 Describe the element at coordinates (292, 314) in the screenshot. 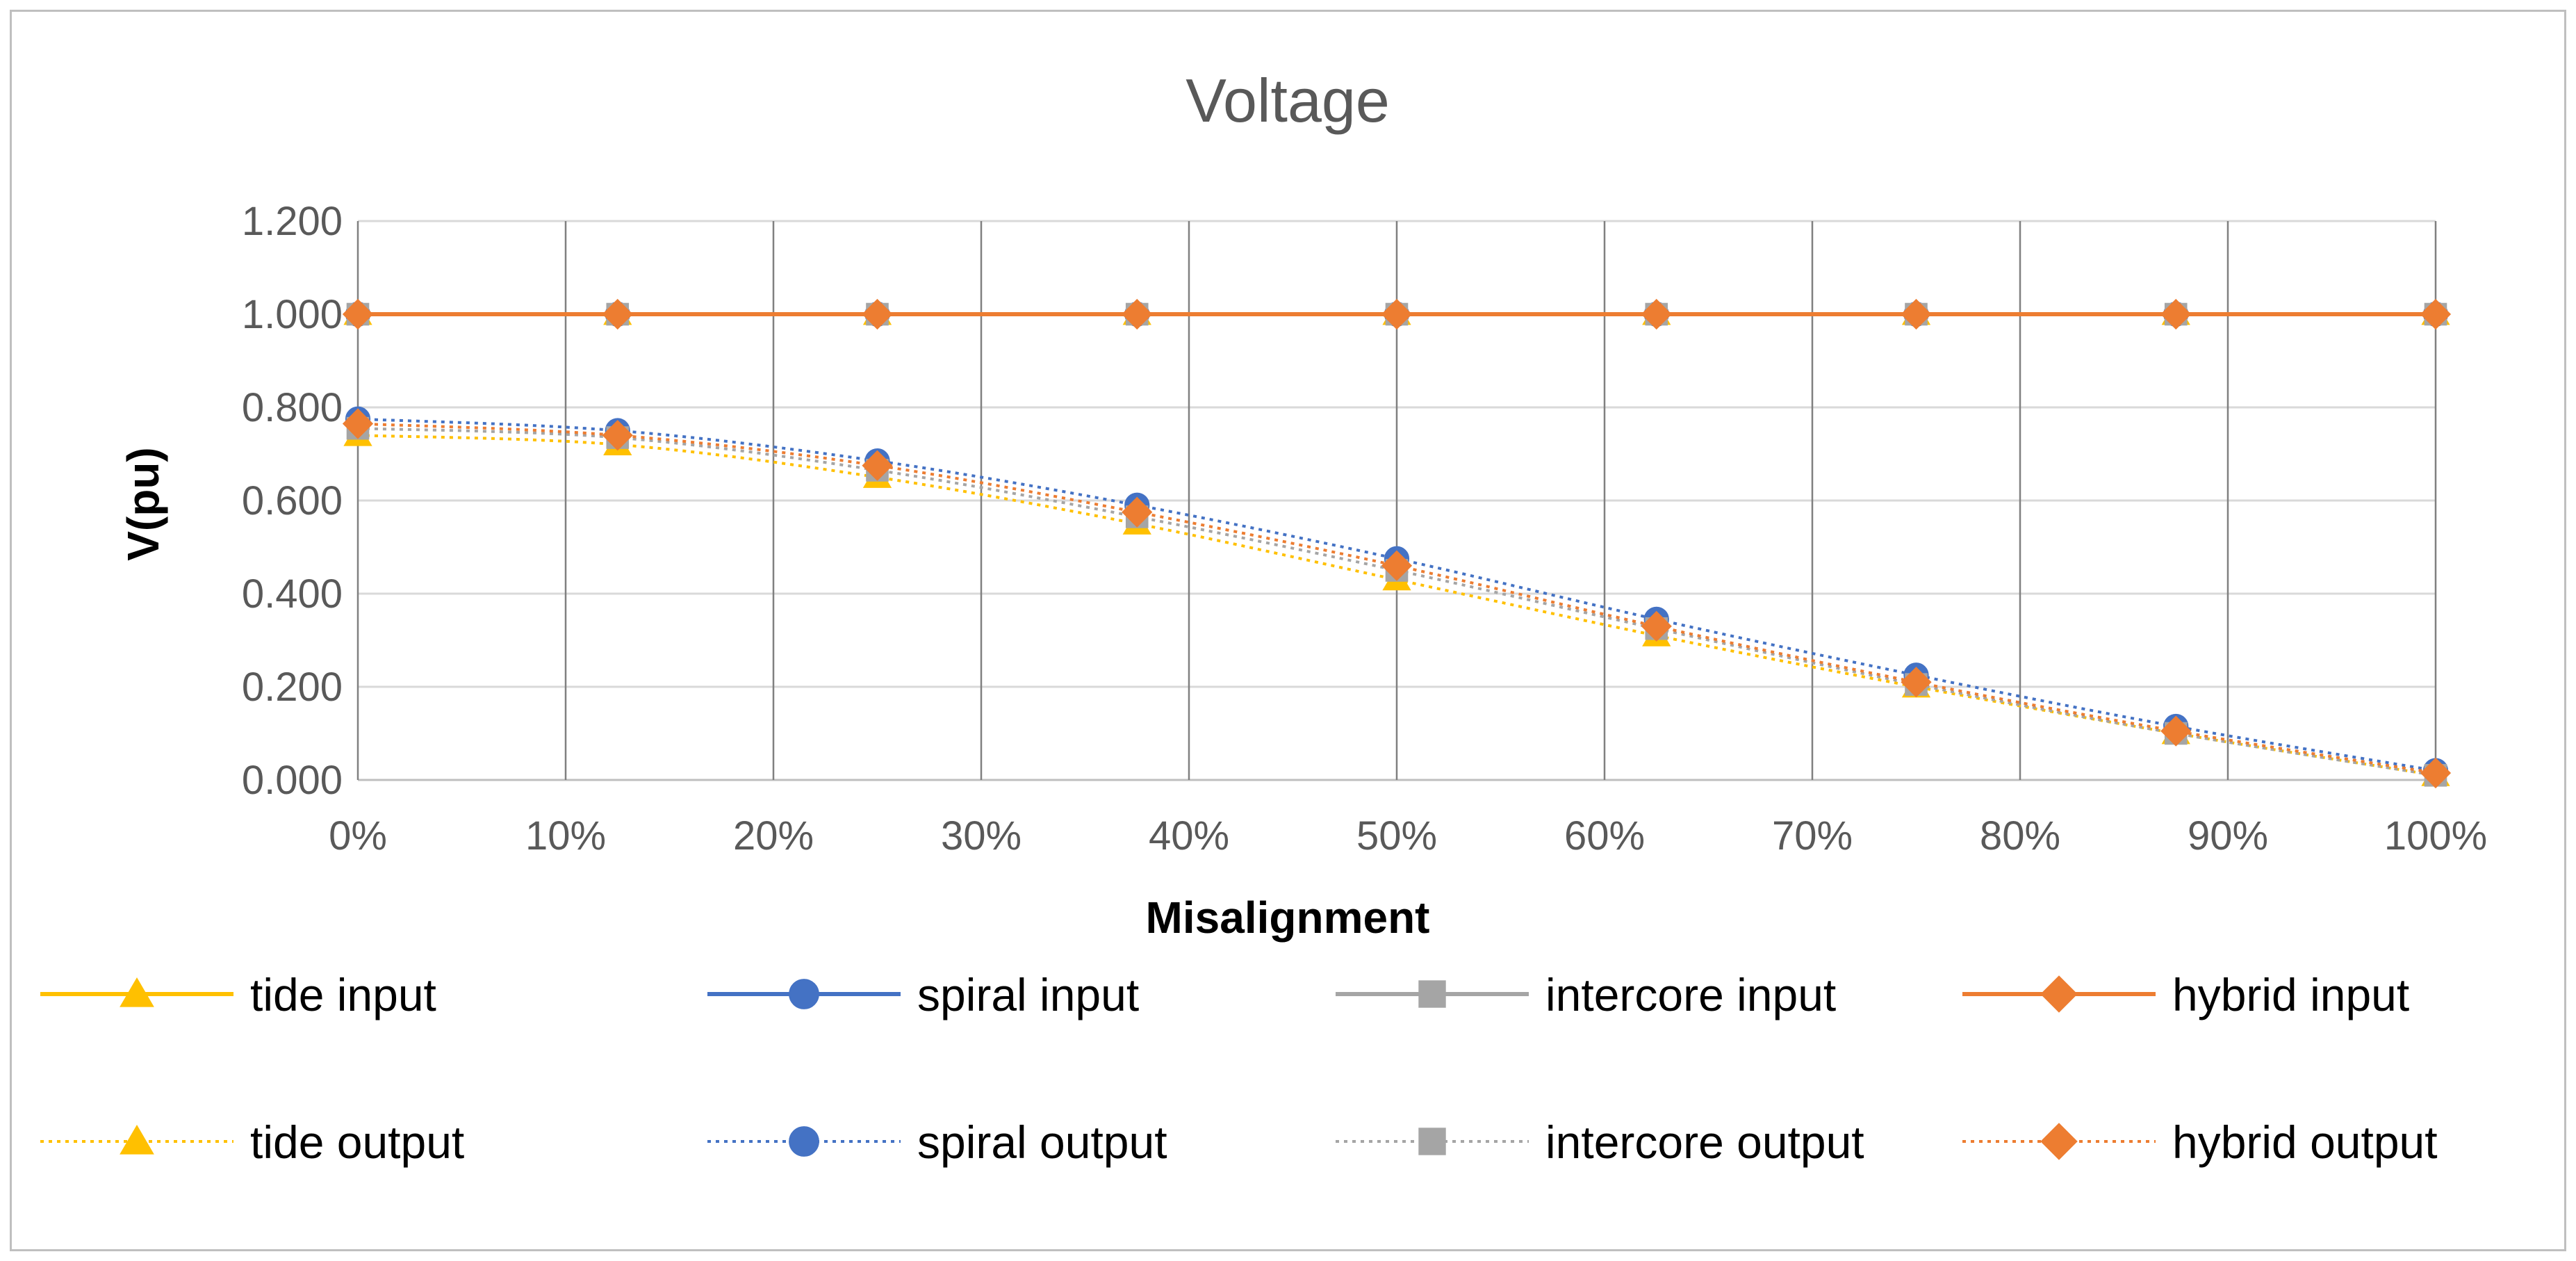

I see `y-tick-label: 1.000` at that location.